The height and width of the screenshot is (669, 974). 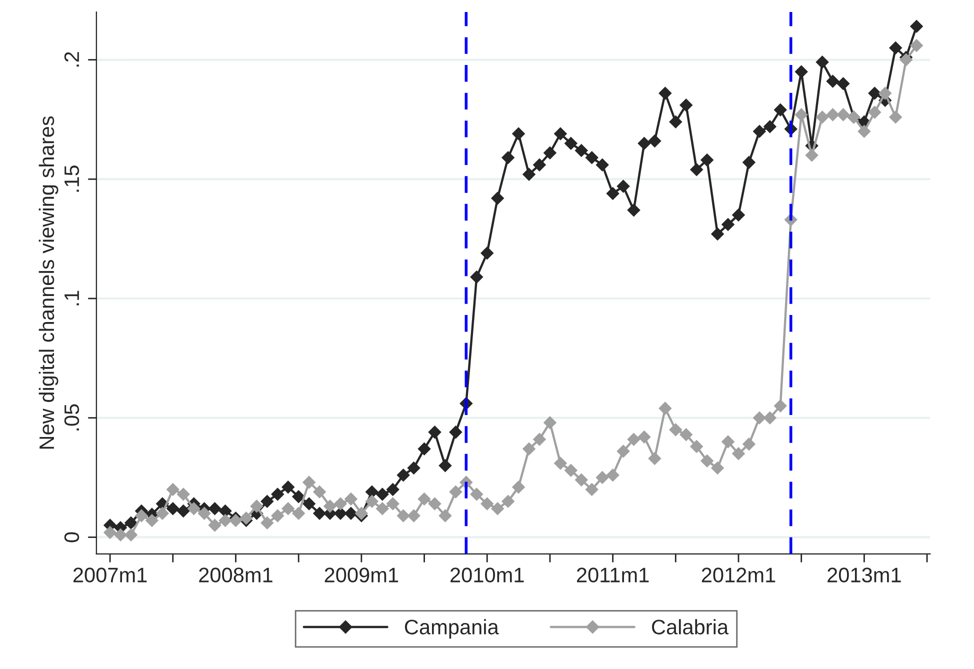 What do you see at coordinates (361, 575) in the screenshot?
I see `x-tick-label: 2009m1` at bounding box center [361, 575].